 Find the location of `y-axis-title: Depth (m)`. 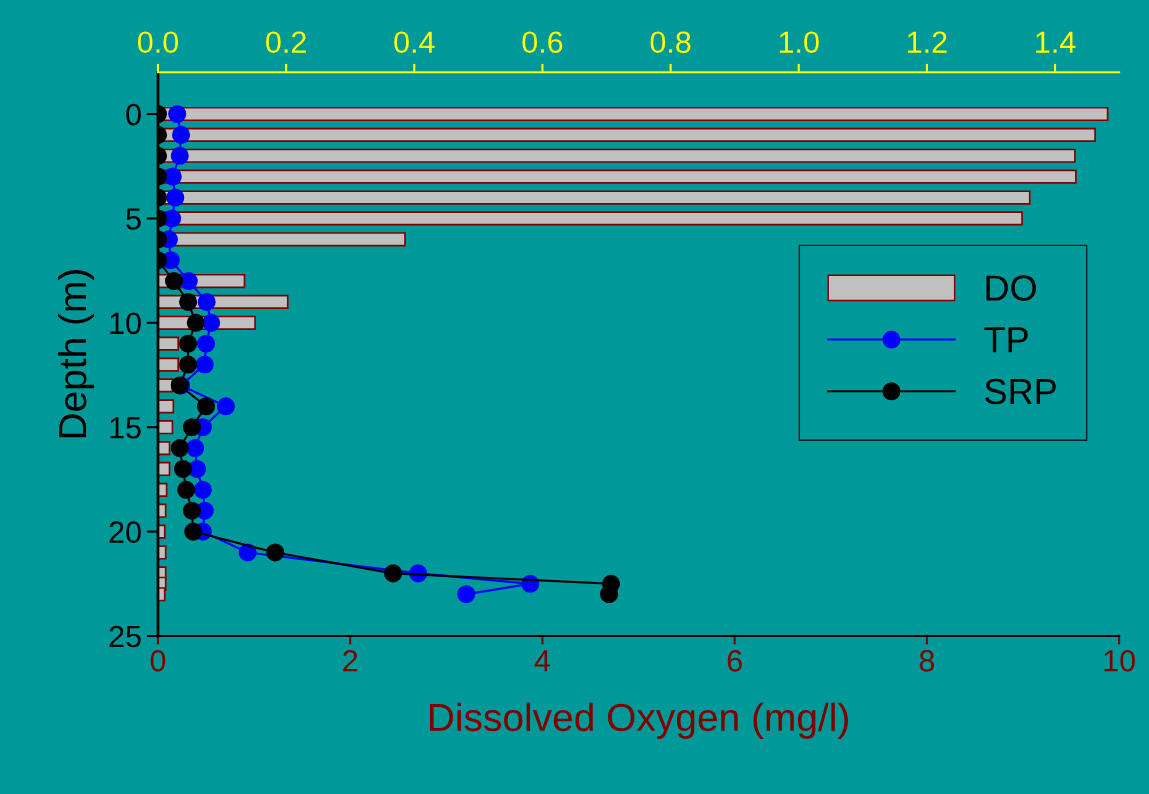

y-axis-title: Depth (m) is located at coordinates (76, 354).